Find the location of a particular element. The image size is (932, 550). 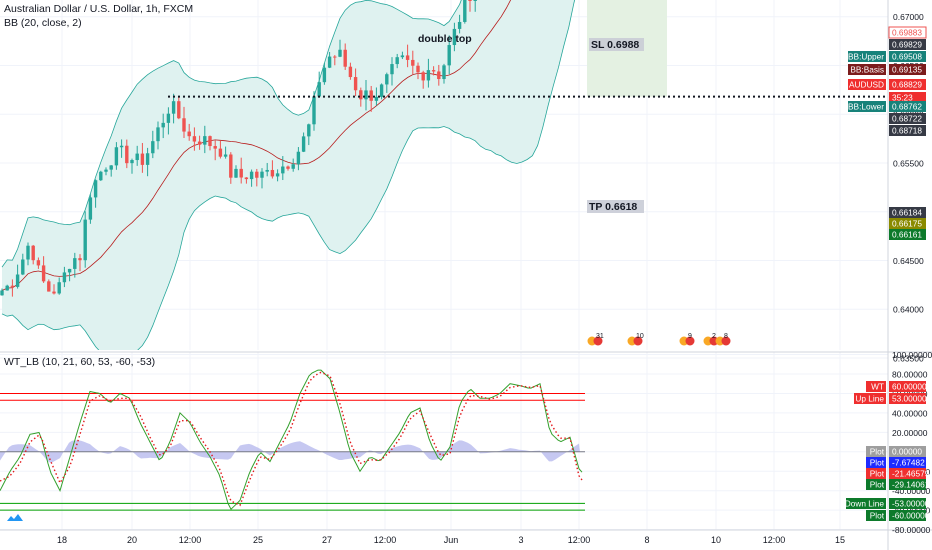

economic-events: 31 10 9 2 8 is located at coordinates (659, 339).